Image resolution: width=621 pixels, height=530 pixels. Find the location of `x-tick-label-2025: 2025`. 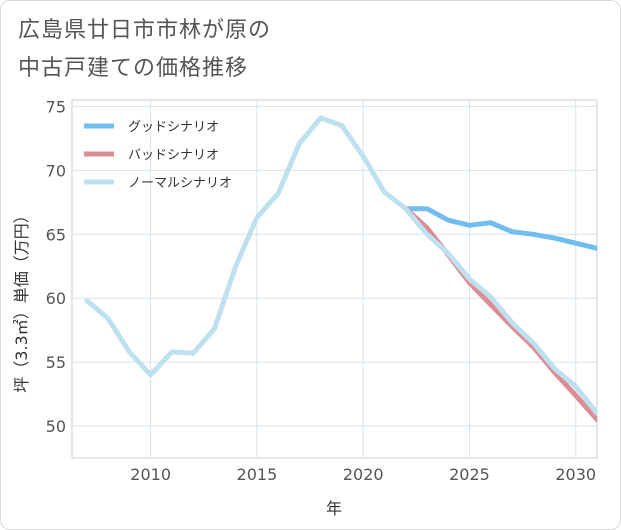

x-tick-label-2025: 2025 is located at coordinates (469, 474).